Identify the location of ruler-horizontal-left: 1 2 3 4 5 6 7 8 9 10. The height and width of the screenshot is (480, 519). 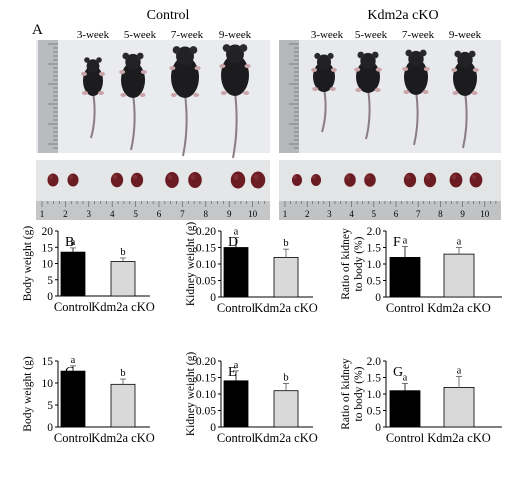
(153, 210).